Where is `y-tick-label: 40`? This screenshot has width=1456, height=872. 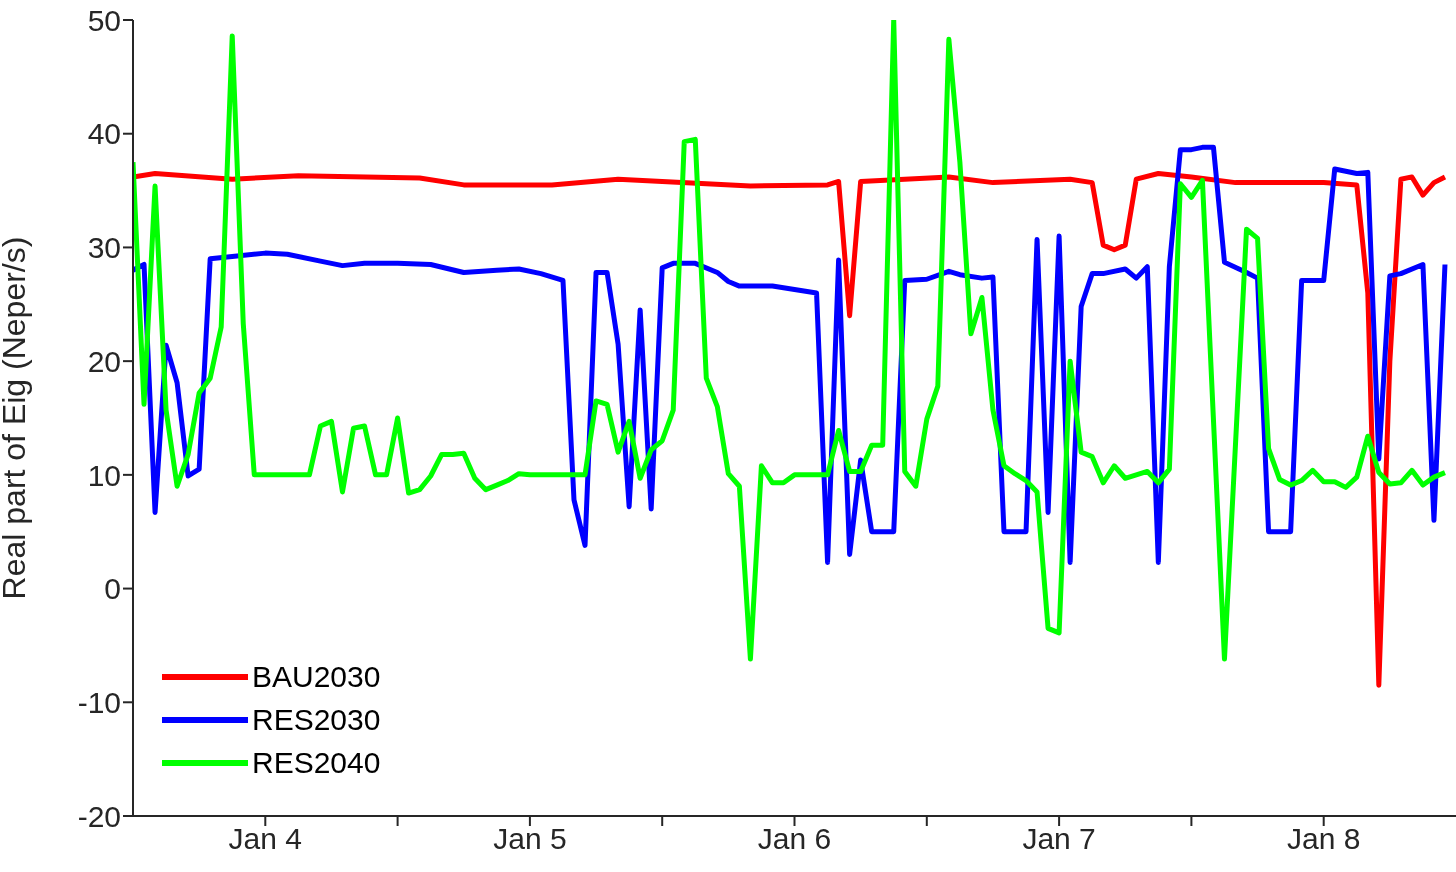 y-tick-label: 40 is located at coordinates (104, 134).